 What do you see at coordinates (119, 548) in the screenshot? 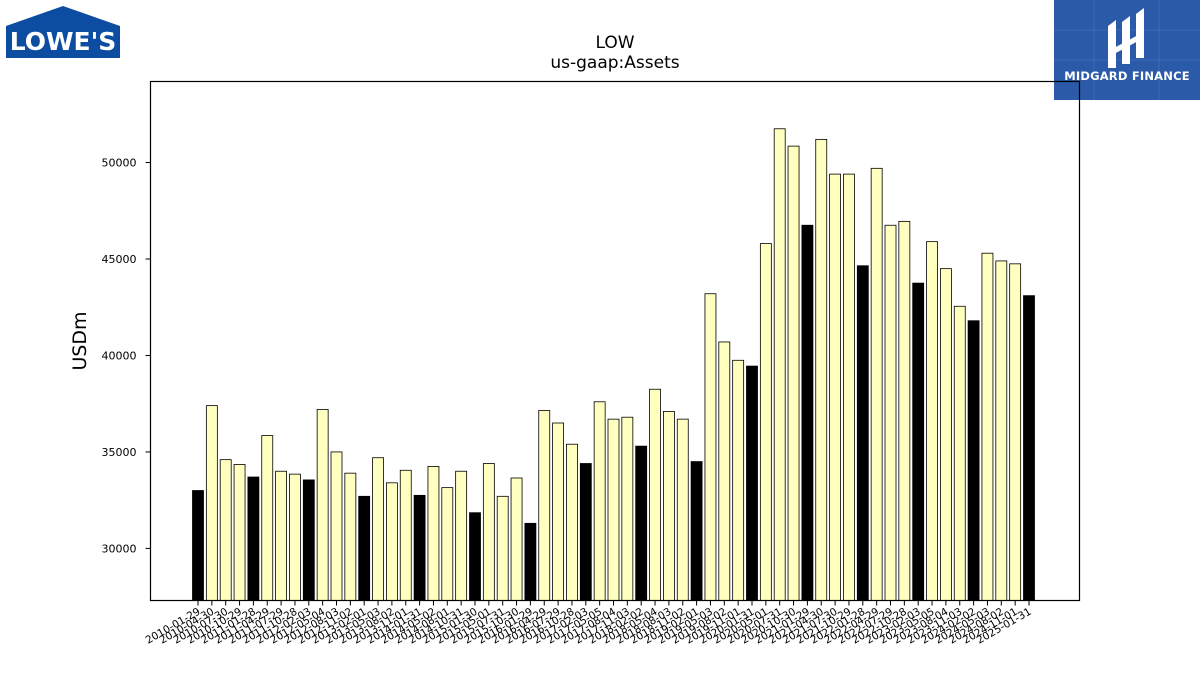
I see `y-tick-label: 30000` at bounding box center [119, 548].